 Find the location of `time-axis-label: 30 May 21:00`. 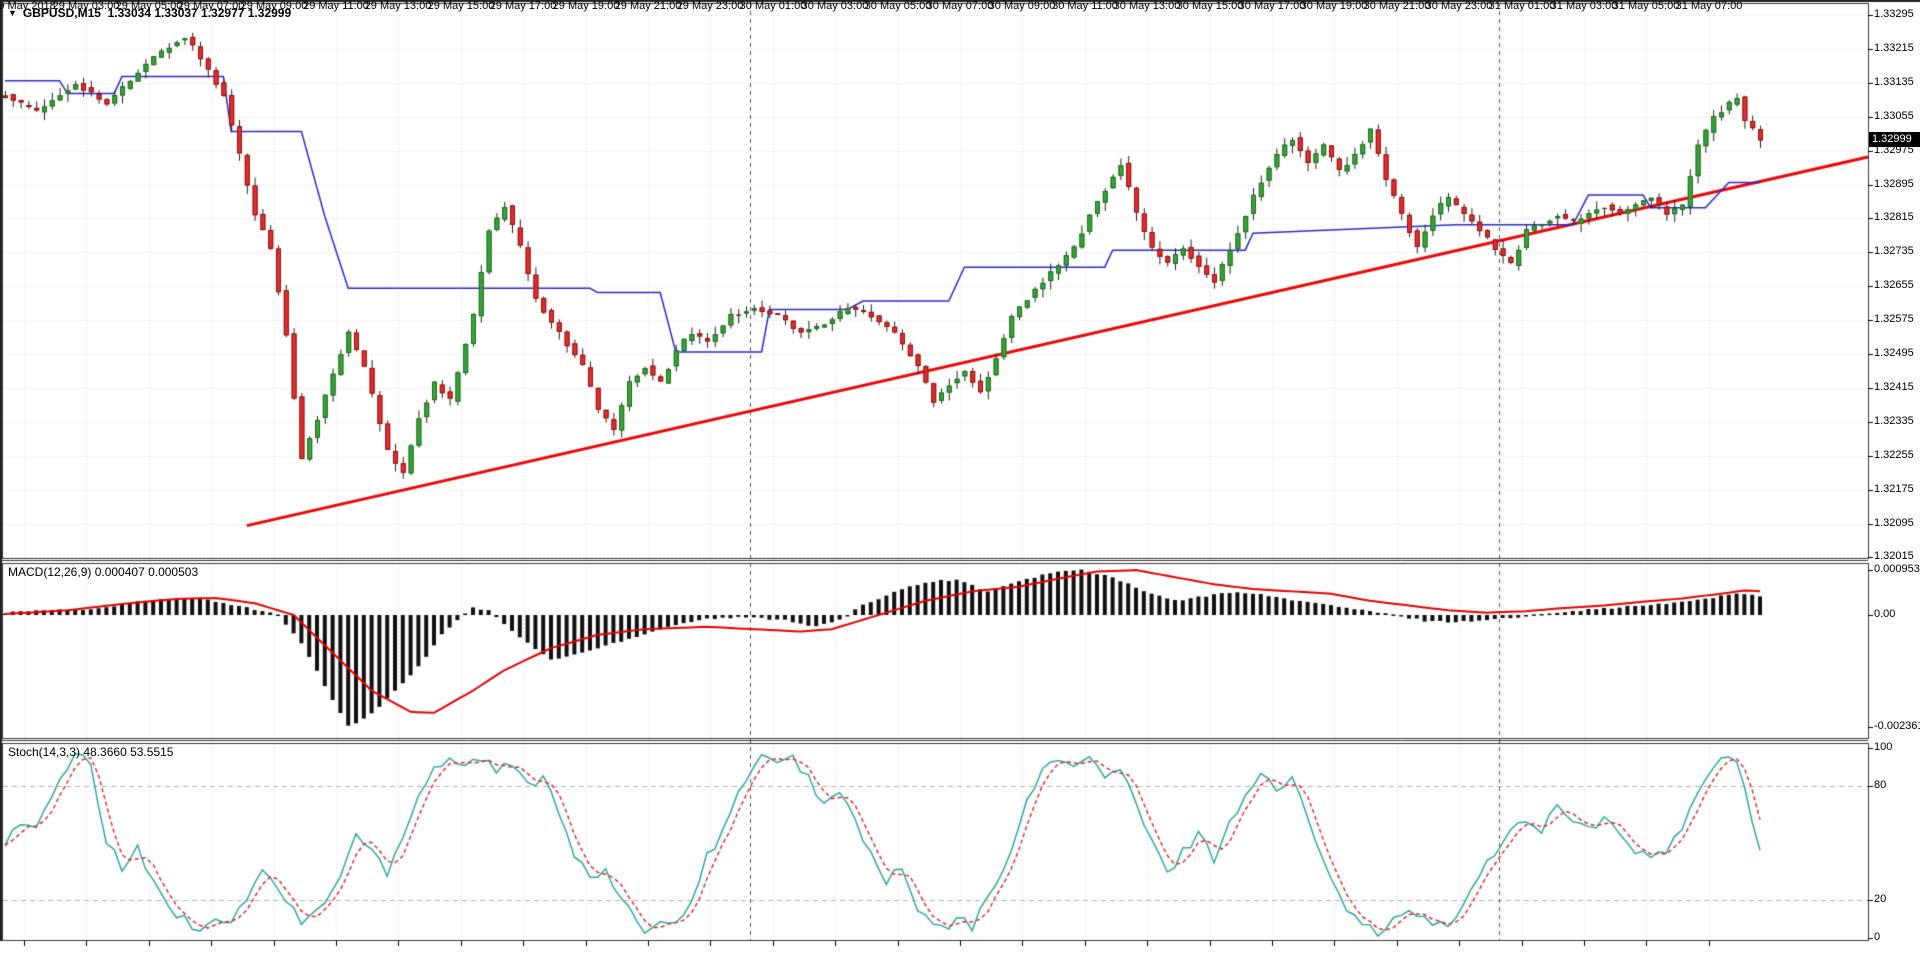

time-axis-label: 30 May 21:00 is located at coordinates (1397, 6).